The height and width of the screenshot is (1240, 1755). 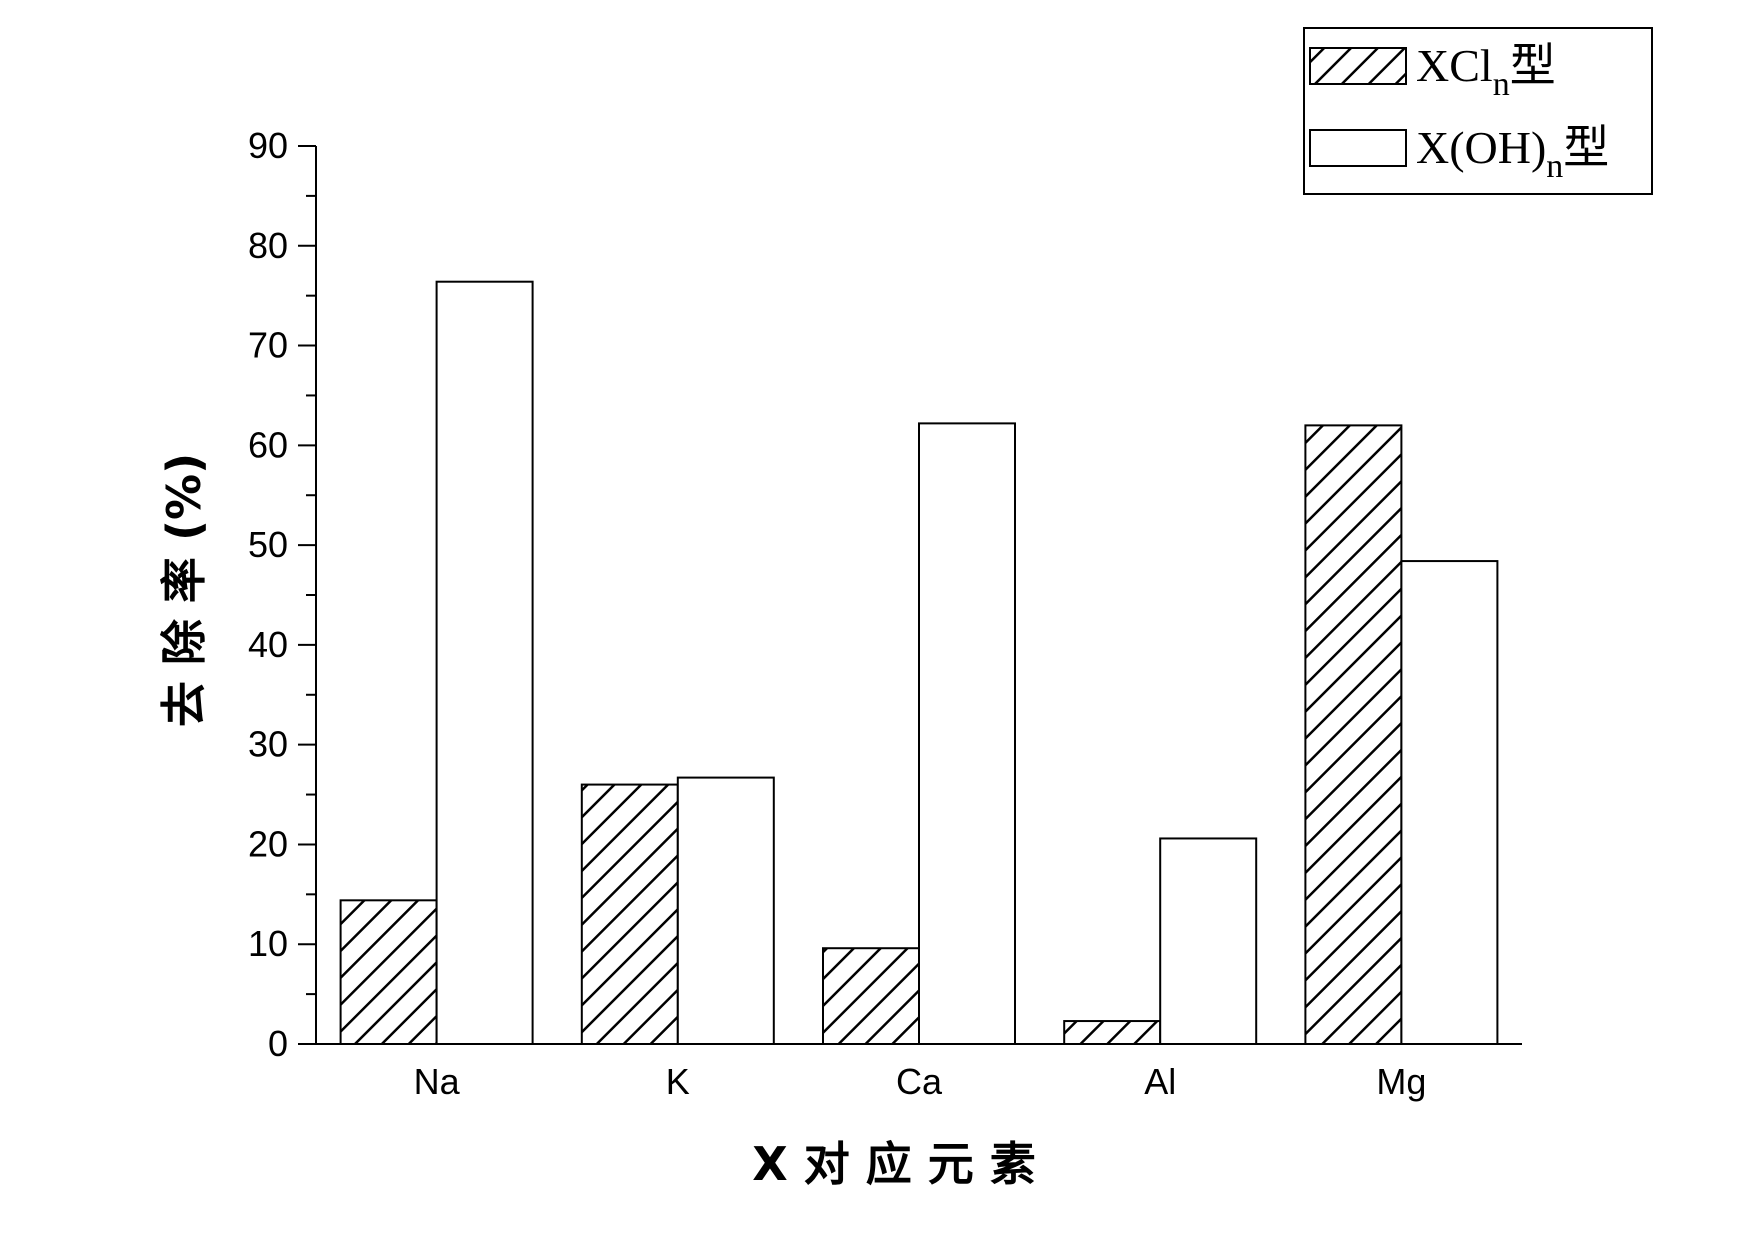 I want to click on y-axis-title: 去 除 率 (%), so click(x=184, y=590).